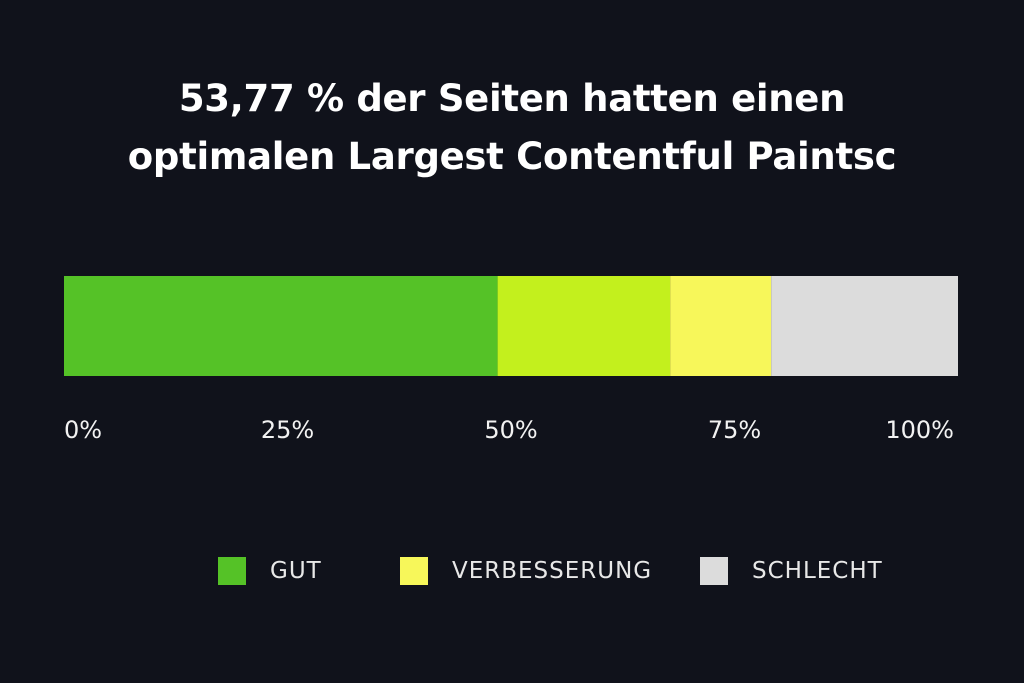  Describe the element at coordinates (734, 430) in the screenshot. I see `x-tick-label: 75%` at that location.